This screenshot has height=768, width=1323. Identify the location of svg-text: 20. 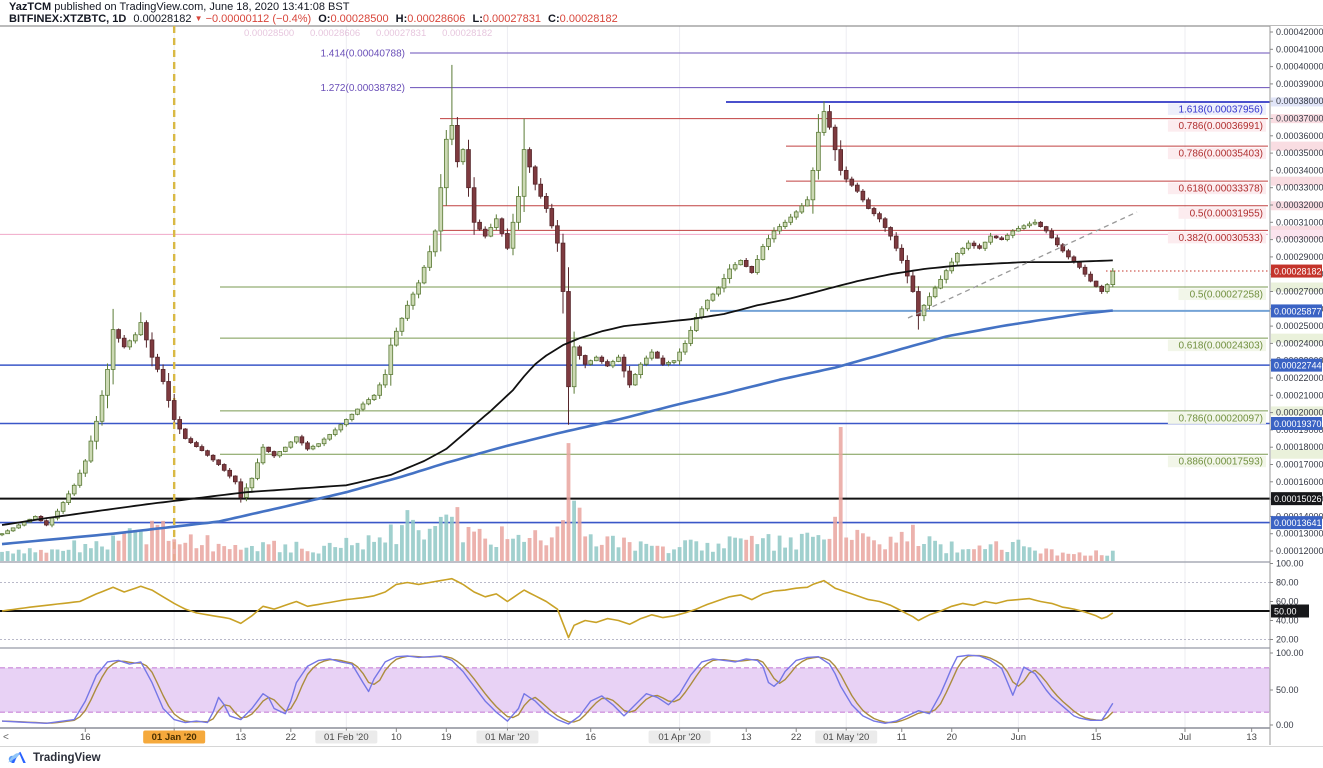
(951, 737).